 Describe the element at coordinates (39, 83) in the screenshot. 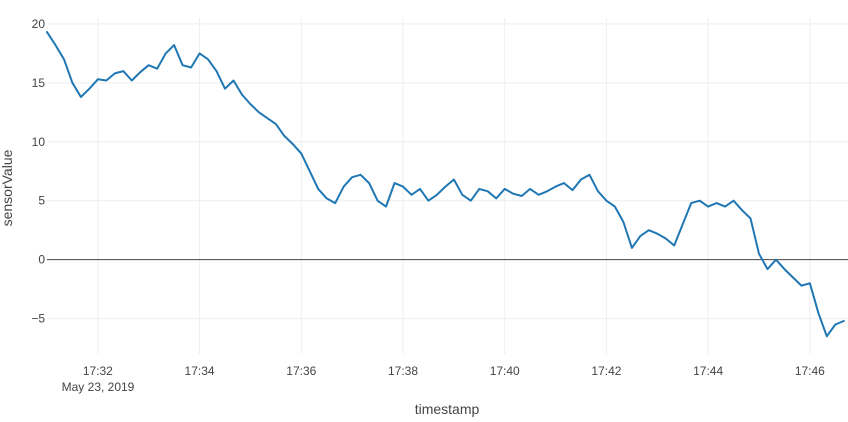

I see `y-tick-label: 15` at that location.